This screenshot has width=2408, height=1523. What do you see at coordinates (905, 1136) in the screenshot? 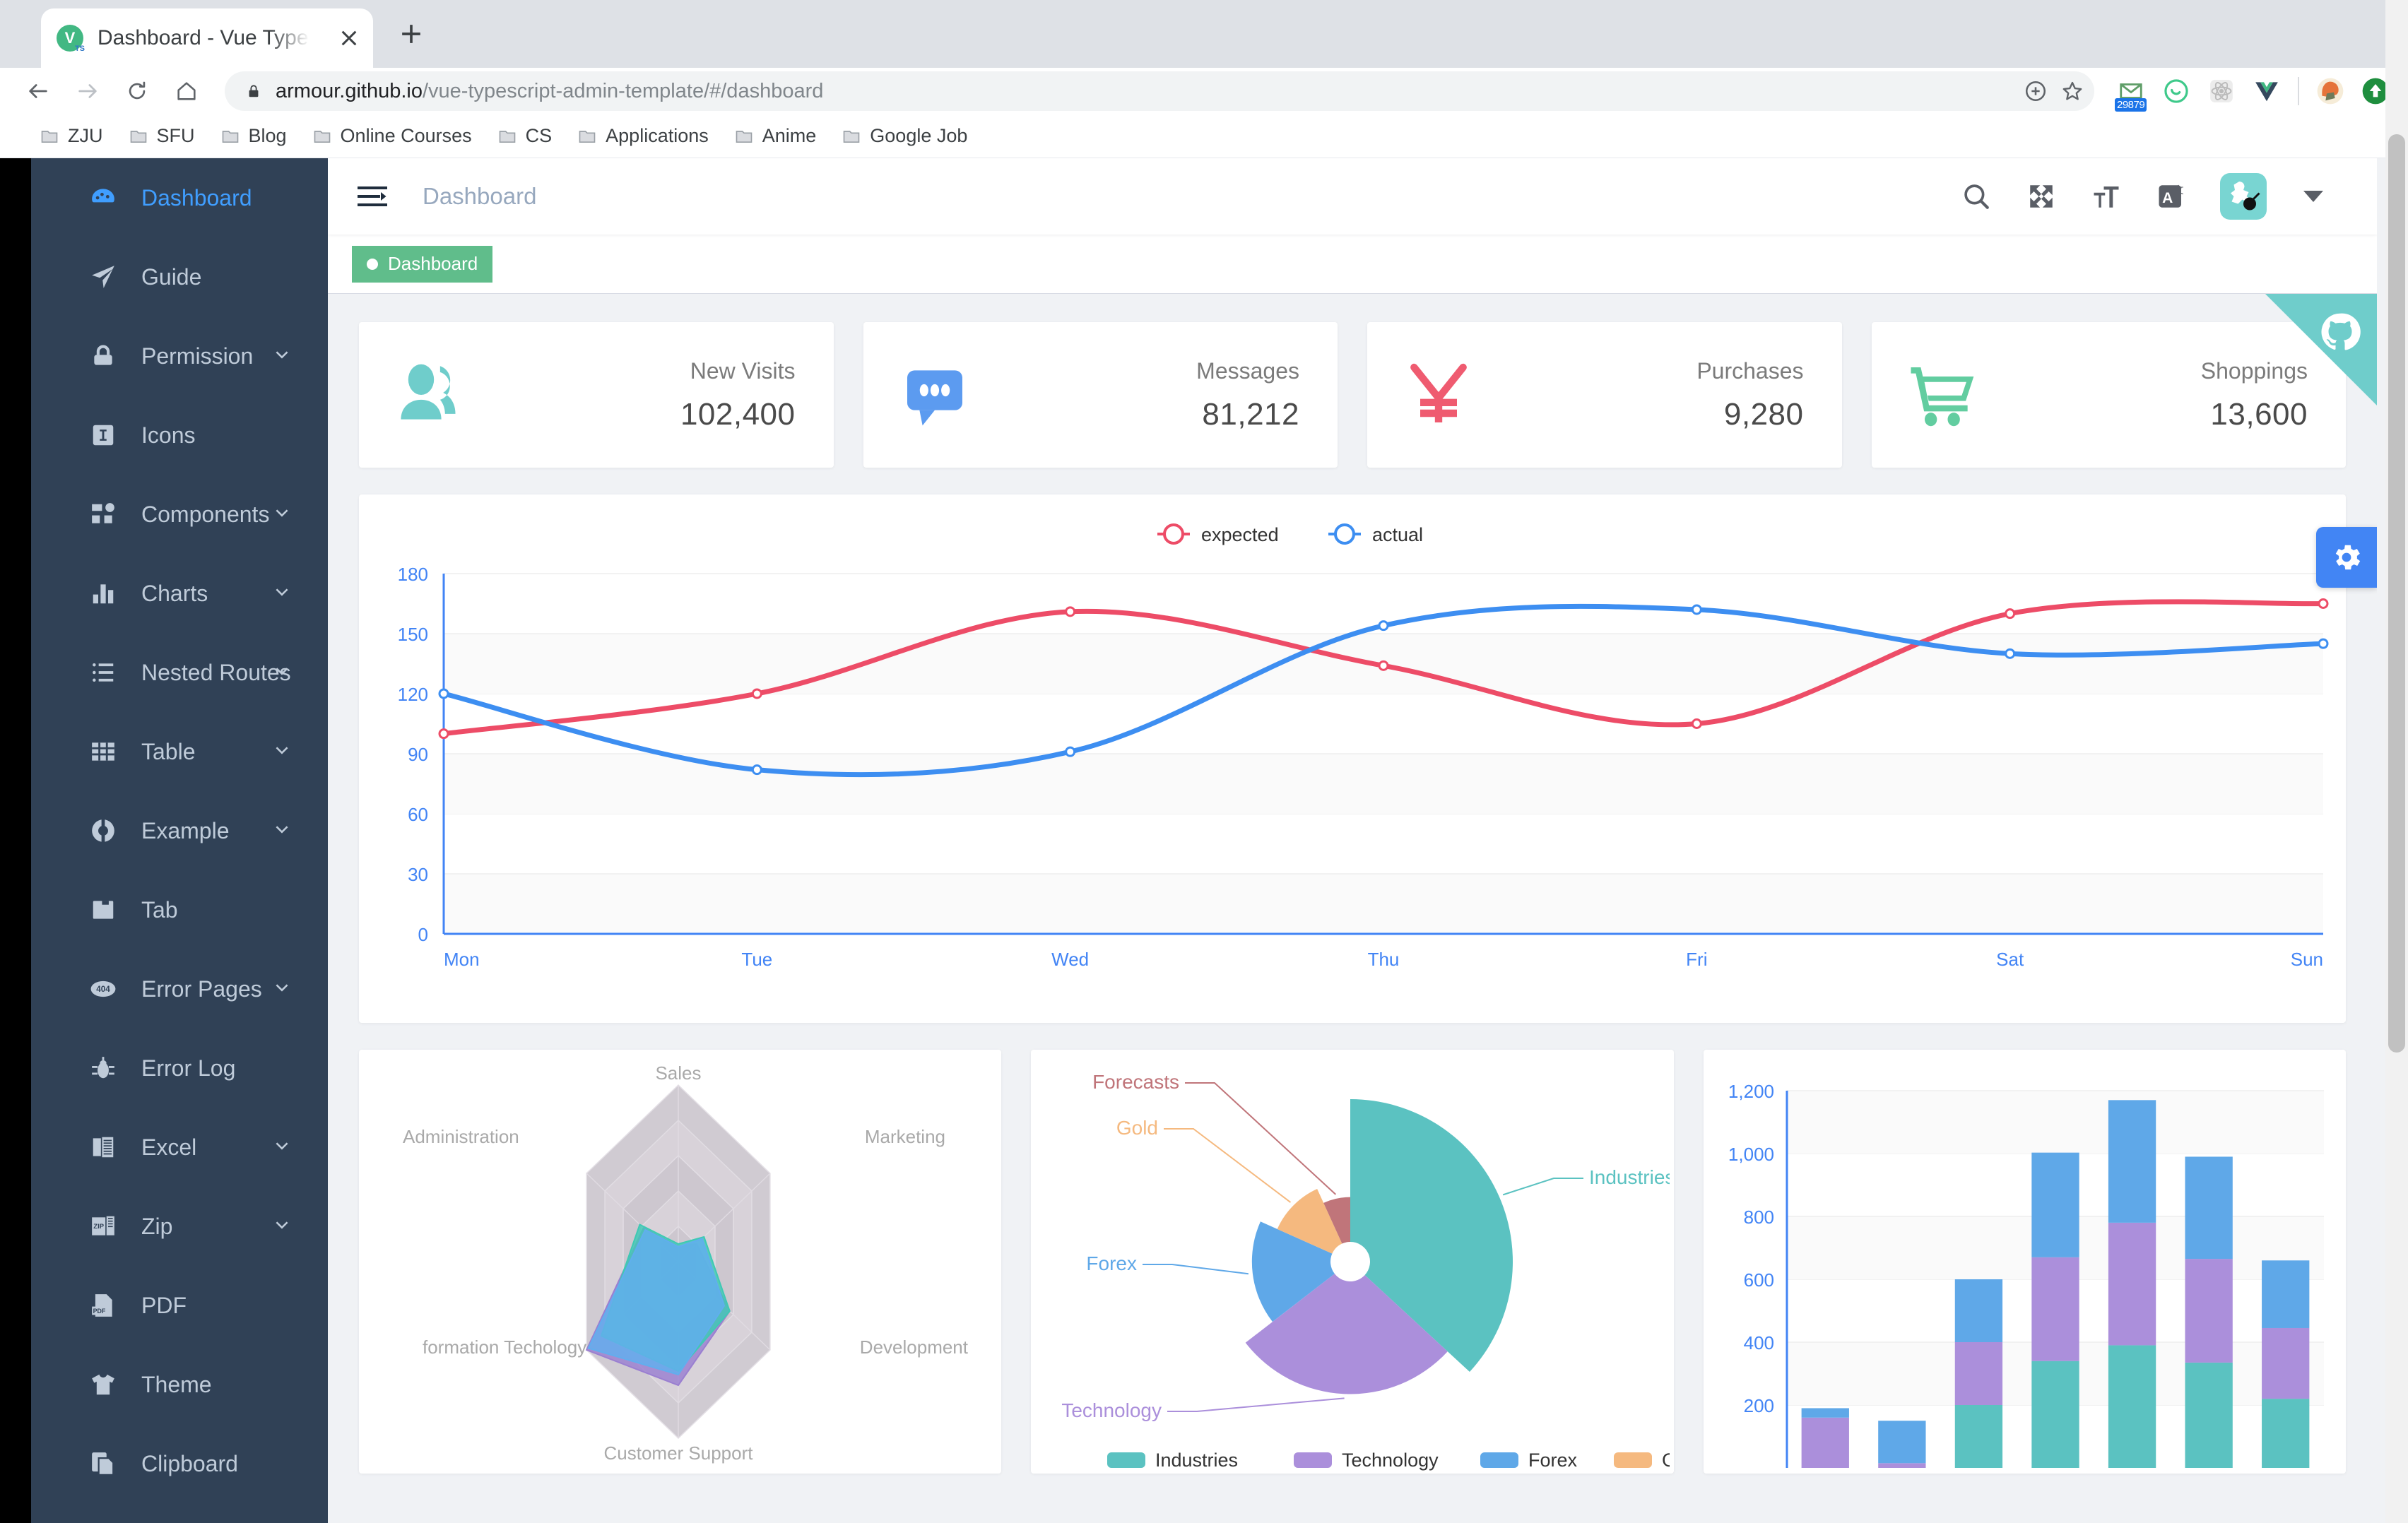
I see `svg-text: Marketing` at bounding box center [905, 1136].